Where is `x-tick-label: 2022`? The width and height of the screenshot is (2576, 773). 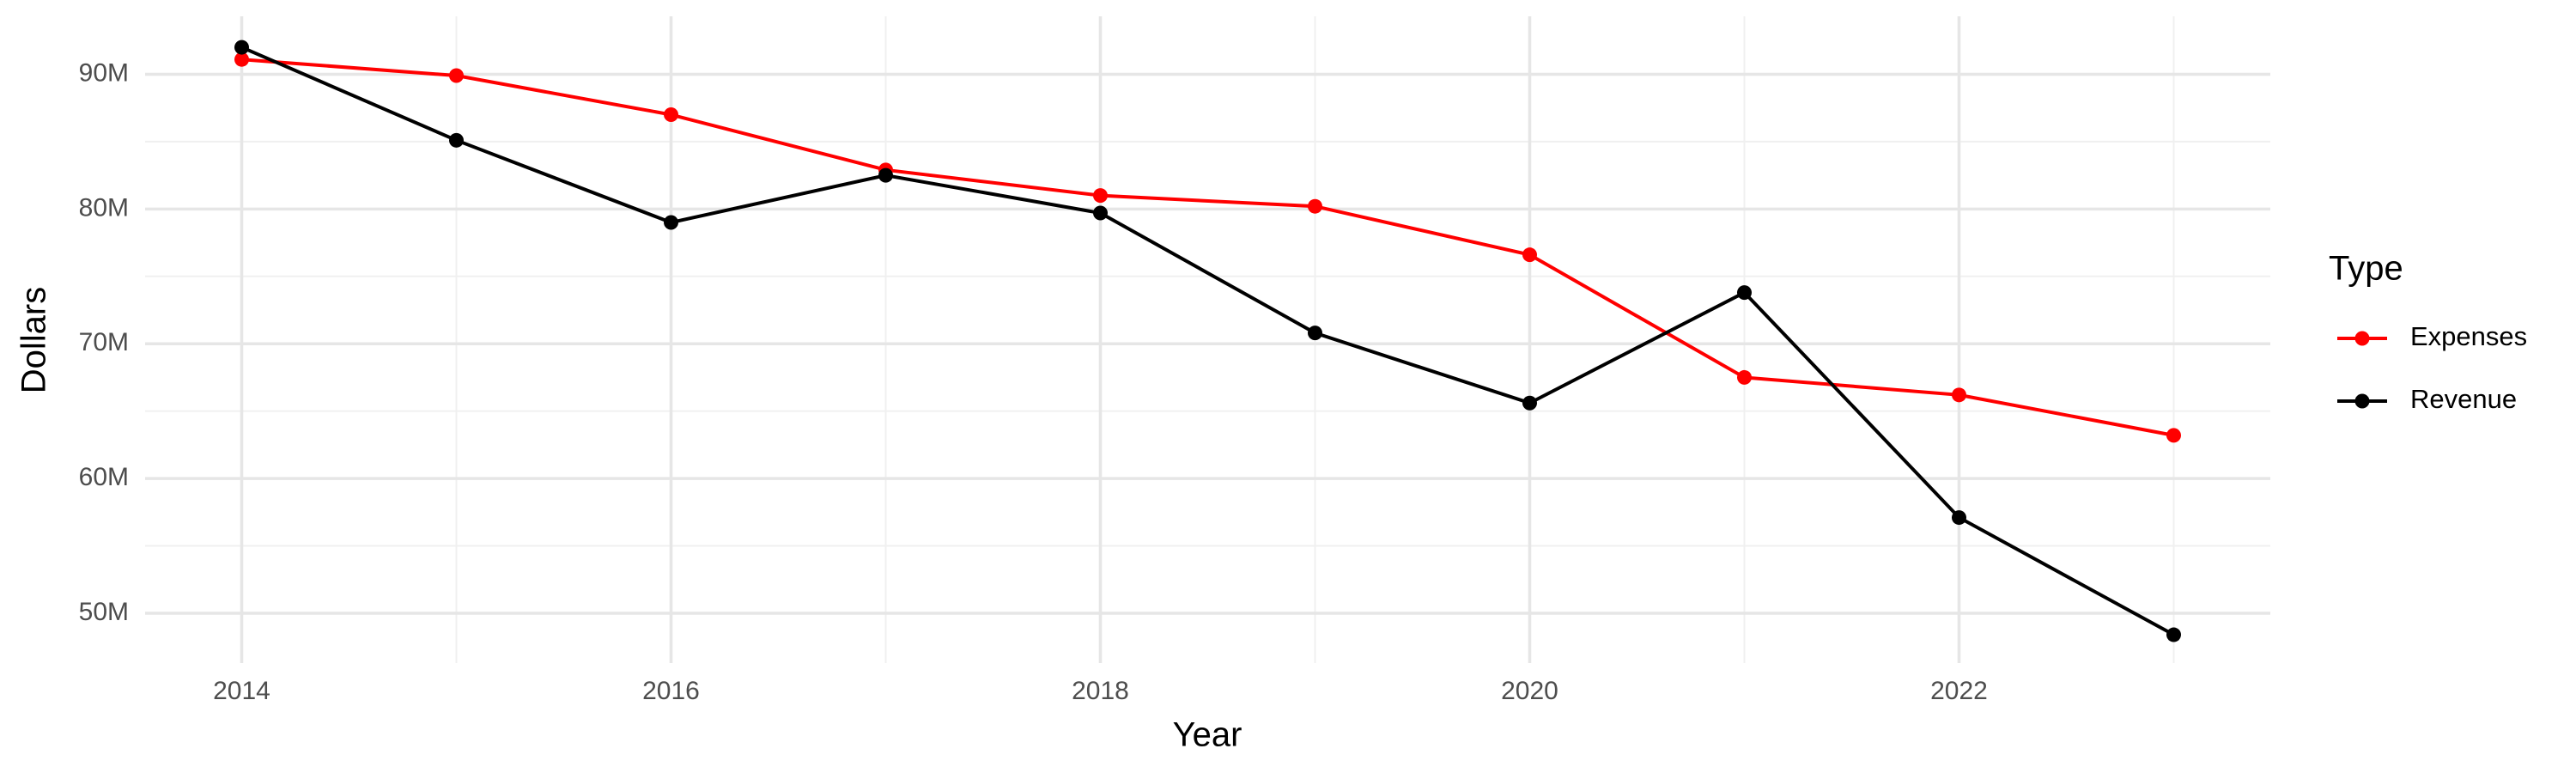 x-tick-label: 2022 is located at coordinates (1959, 691).